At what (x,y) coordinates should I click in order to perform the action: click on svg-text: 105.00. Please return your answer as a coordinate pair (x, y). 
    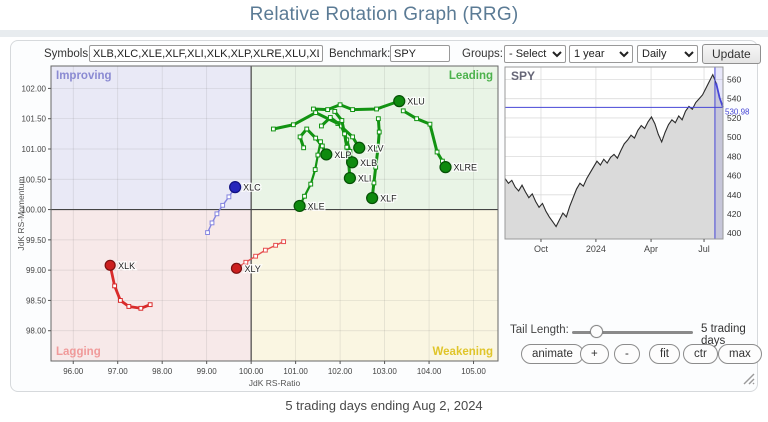
    Looking at the image, I should click on (473, 371).